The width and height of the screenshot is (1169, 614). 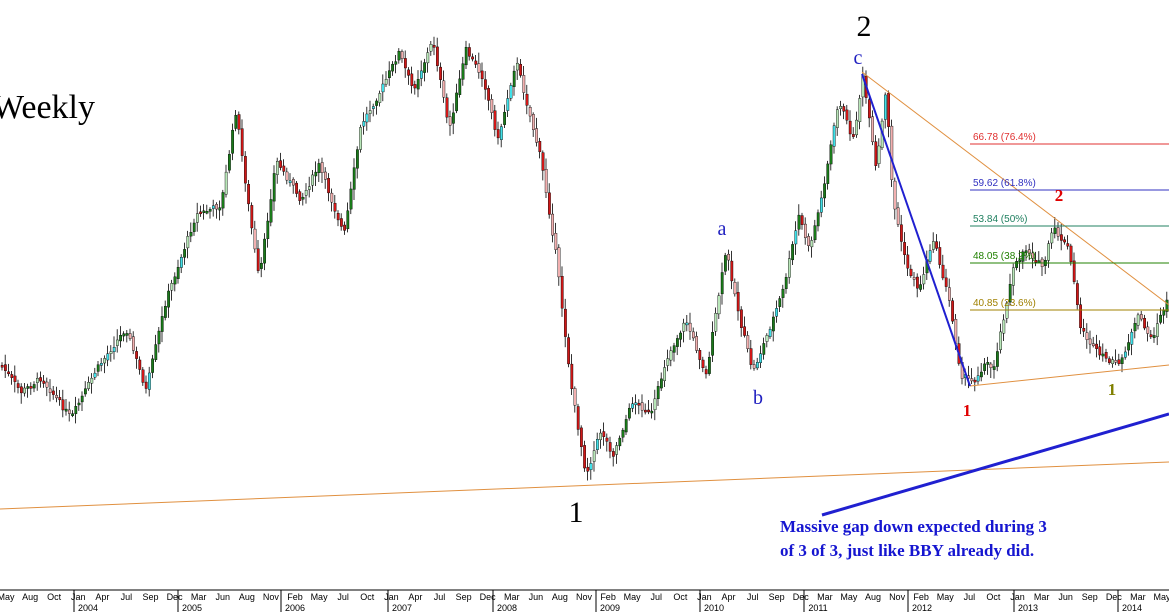 I want to click on month-label: May, so click(x=320, y=597).